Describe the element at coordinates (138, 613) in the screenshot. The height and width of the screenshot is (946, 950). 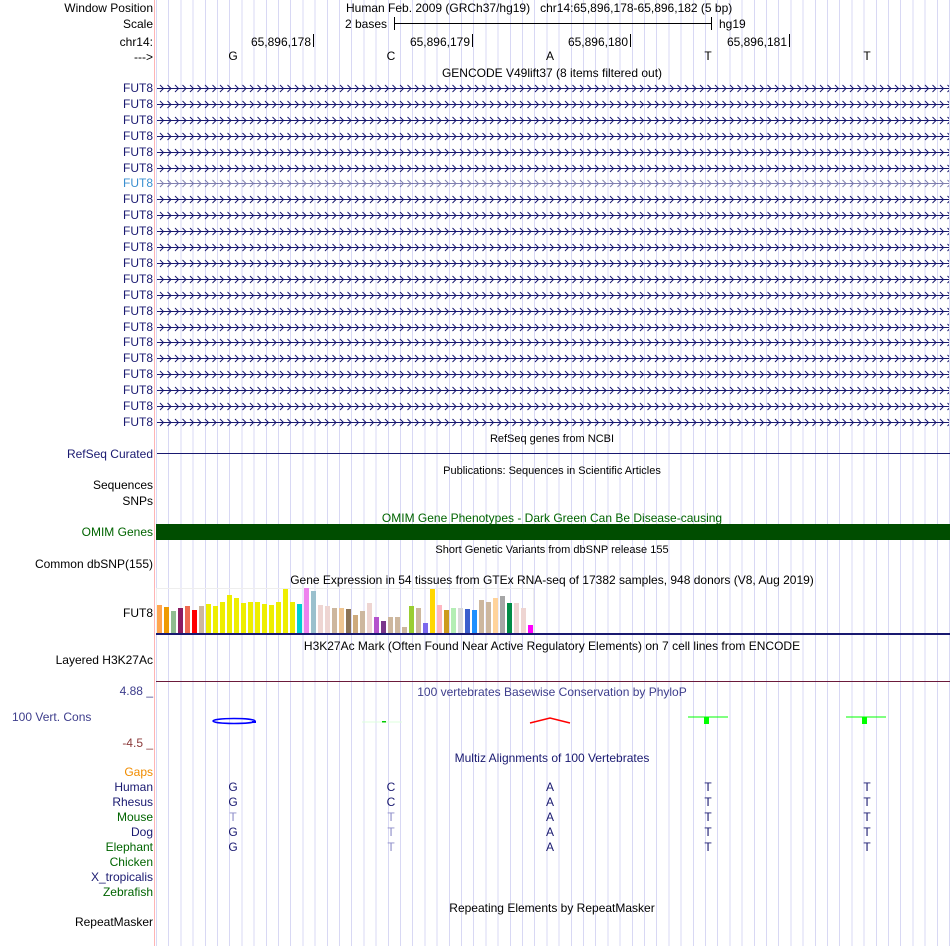
I see `gtex-gene-label: FUT8` at that location.